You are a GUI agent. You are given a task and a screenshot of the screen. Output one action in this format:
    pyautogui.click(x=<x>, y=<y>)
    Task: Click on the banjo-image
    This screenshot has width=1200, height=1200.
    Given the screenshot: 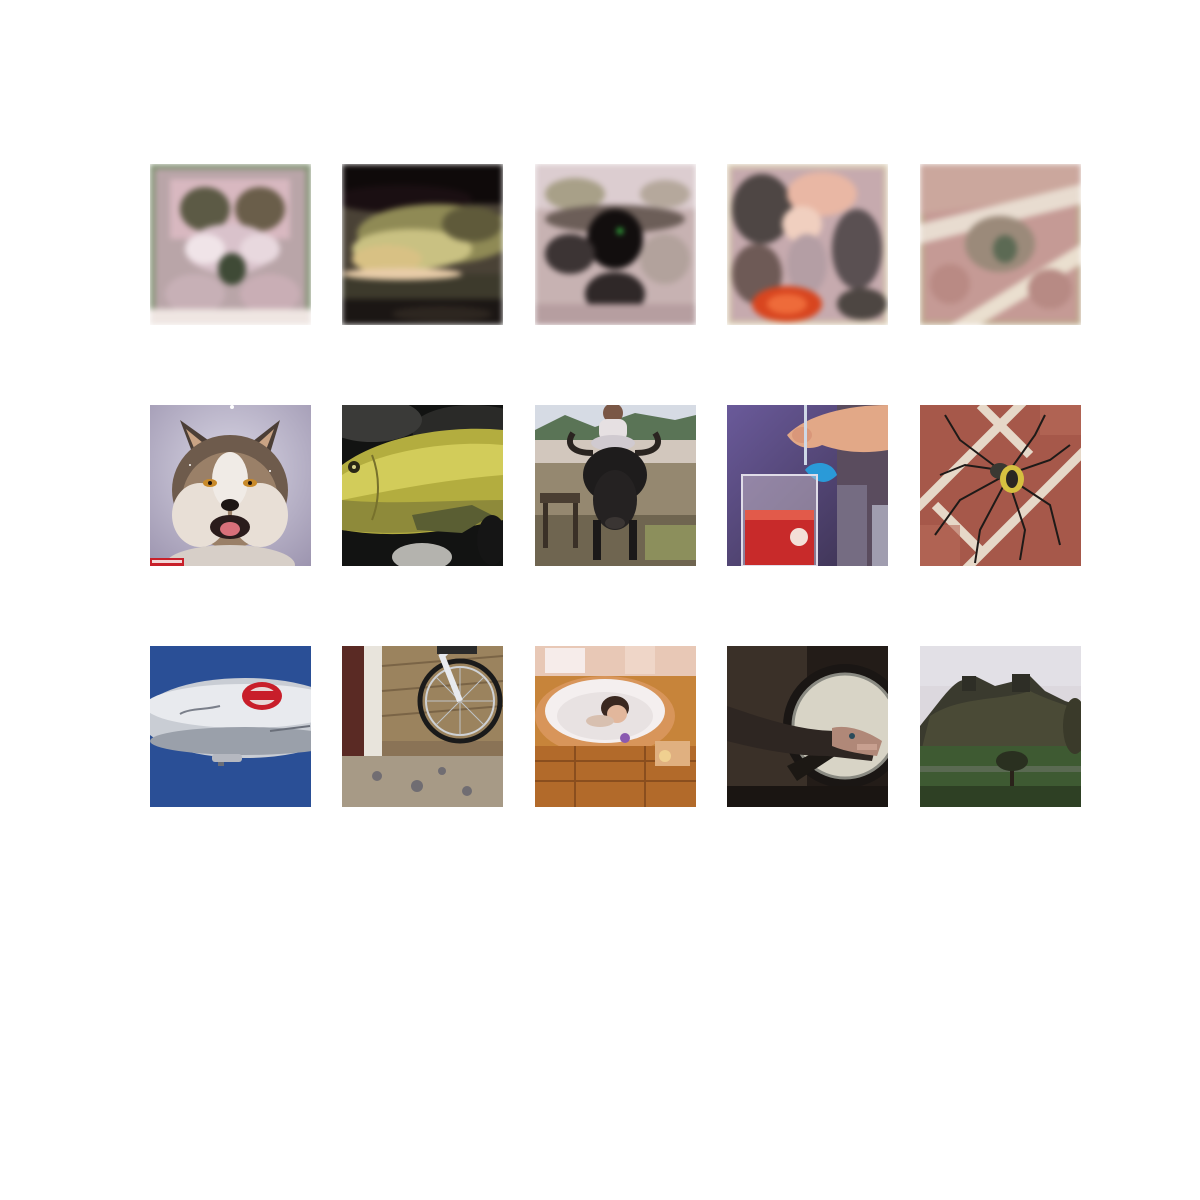 What is the action you would take?
    pyautogui.click(x=807, y=726)
    